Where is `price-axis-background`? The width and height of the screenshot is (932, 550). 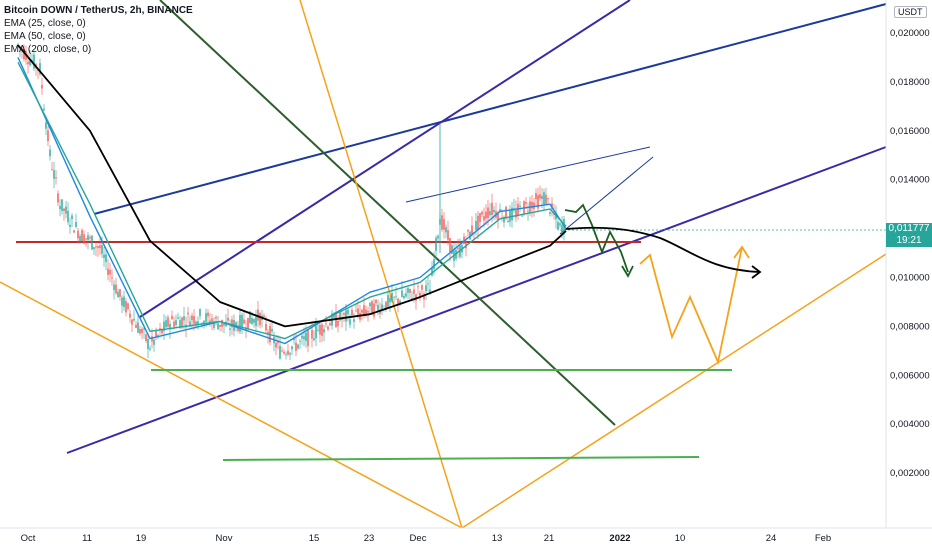 price-axis-background is located at coordinates (909, 275).